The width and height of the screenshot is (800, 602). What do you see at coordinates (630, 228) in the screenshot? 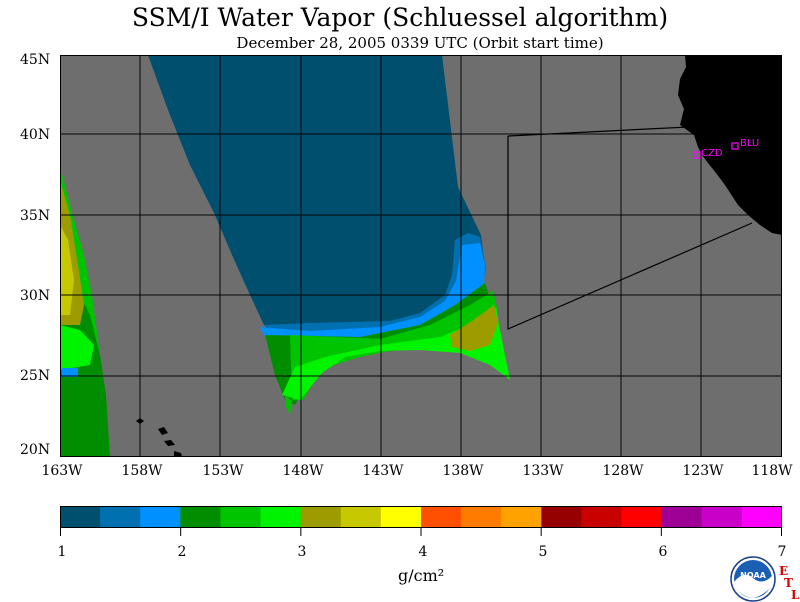
I see `region-boundary` at bounding box center [630, 228].